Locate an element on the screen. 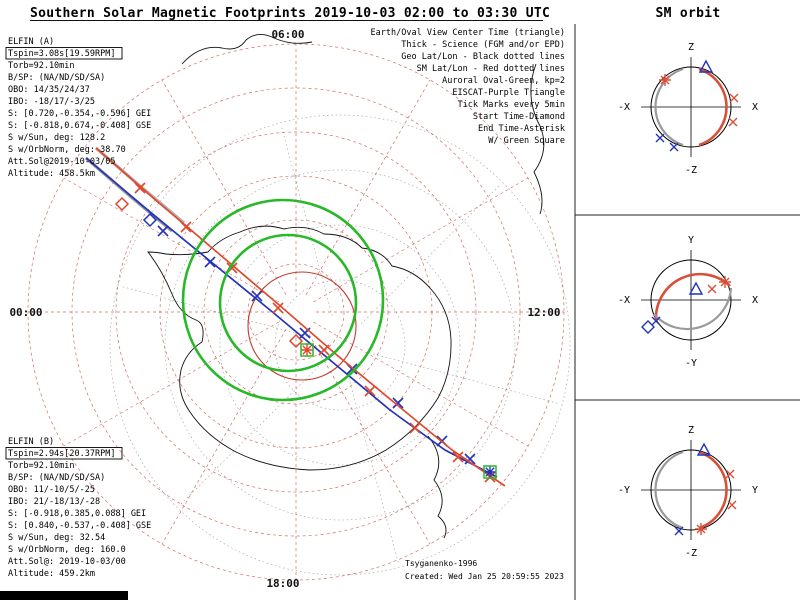 The image size is (800, 600). geo-latitude-circle is located at coordinates (340, 345).